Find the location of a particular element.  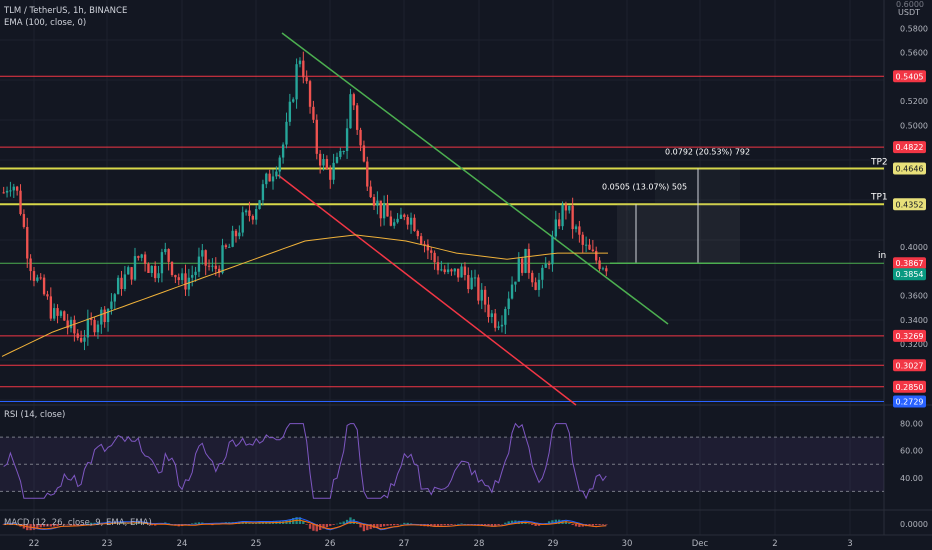

price-tick: 0.5200 is located at coordinates (914, 101).